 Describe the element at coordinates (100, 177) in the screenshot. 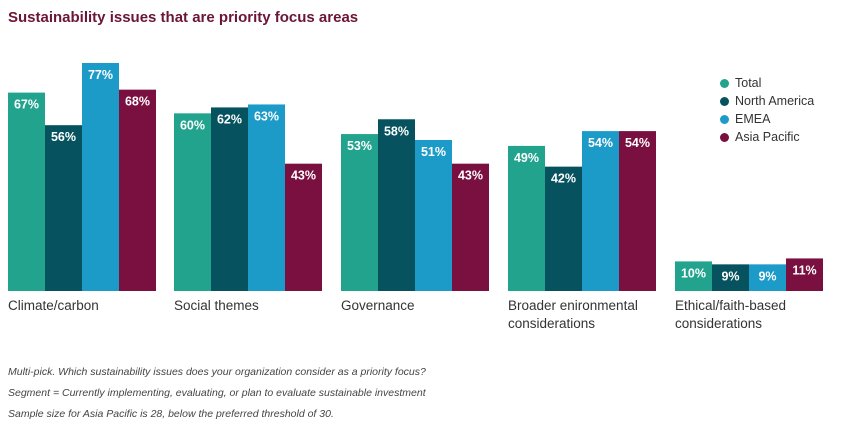

I see `bar-climate-carbon-emea` at that location.